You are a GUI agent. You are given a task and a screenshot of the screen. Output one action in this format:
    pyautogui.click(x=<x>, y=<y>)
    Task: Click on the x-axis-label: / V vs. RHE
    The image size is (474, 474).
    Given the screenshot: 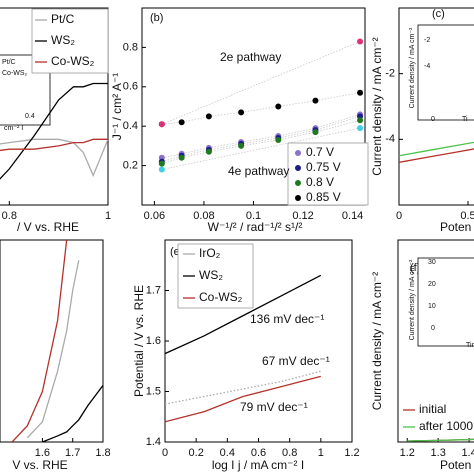 What is the action you would take?
    pyautogui.click(x=48, y=227)
    